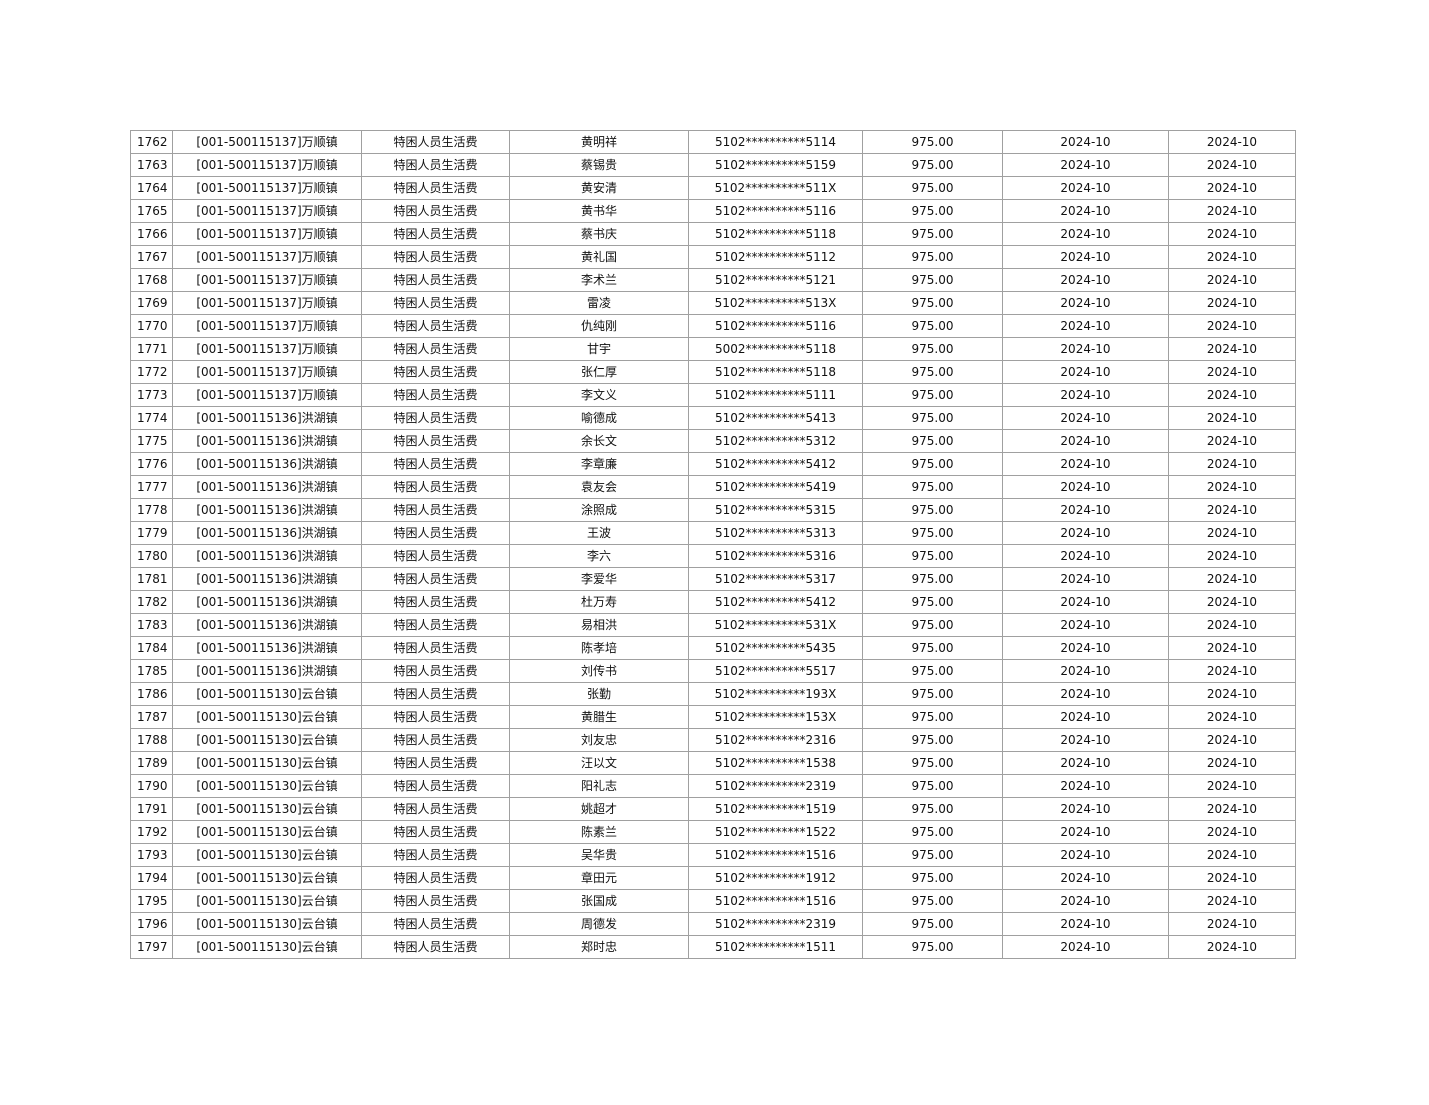 The width and height of the screenshot is (1429, 1105). Describe the element at coordinates (151, 257) in the screenshot. I see `row-number-cell: 1767` at that location.